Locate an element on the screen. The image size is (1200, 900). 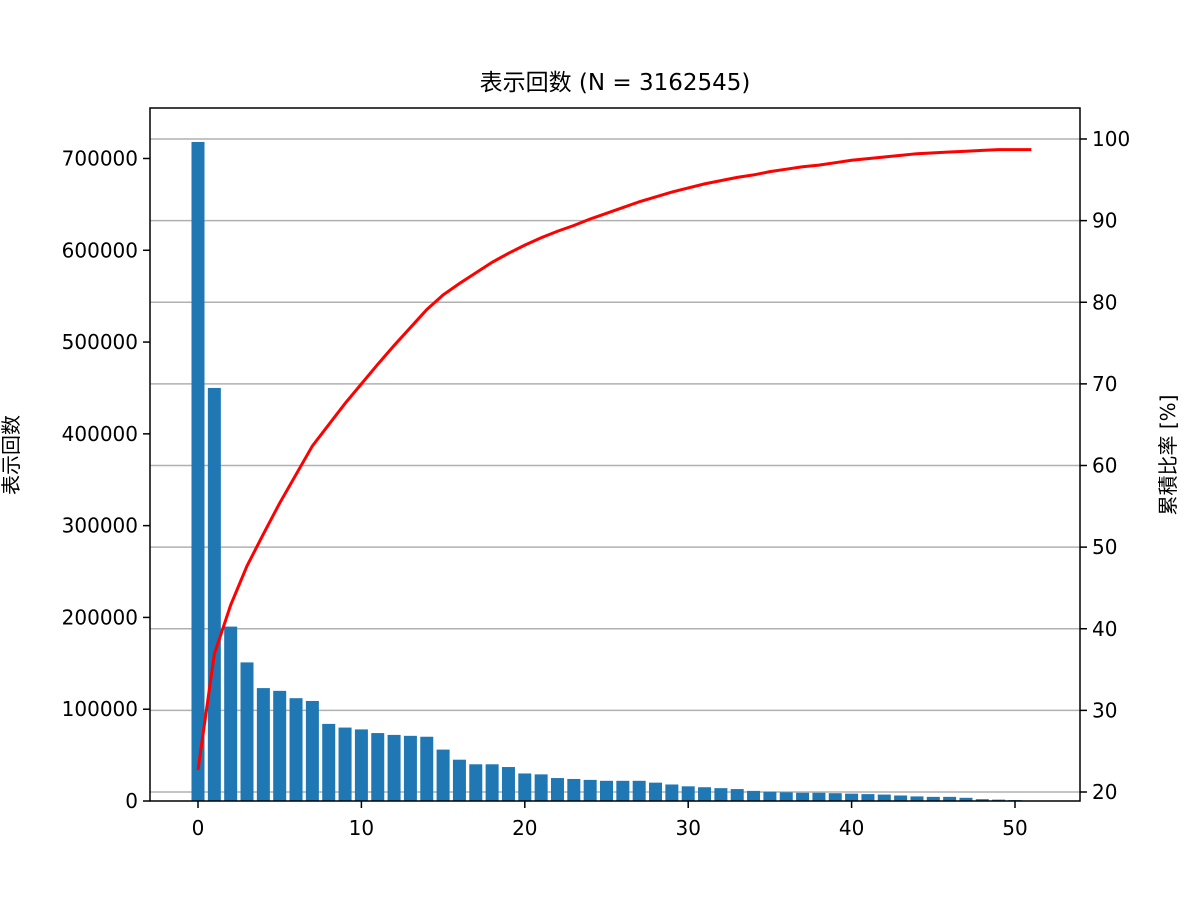
y-axis-right: 20 30 40 50 60 70 80 90 100 is located at coordinates (1105, 465).